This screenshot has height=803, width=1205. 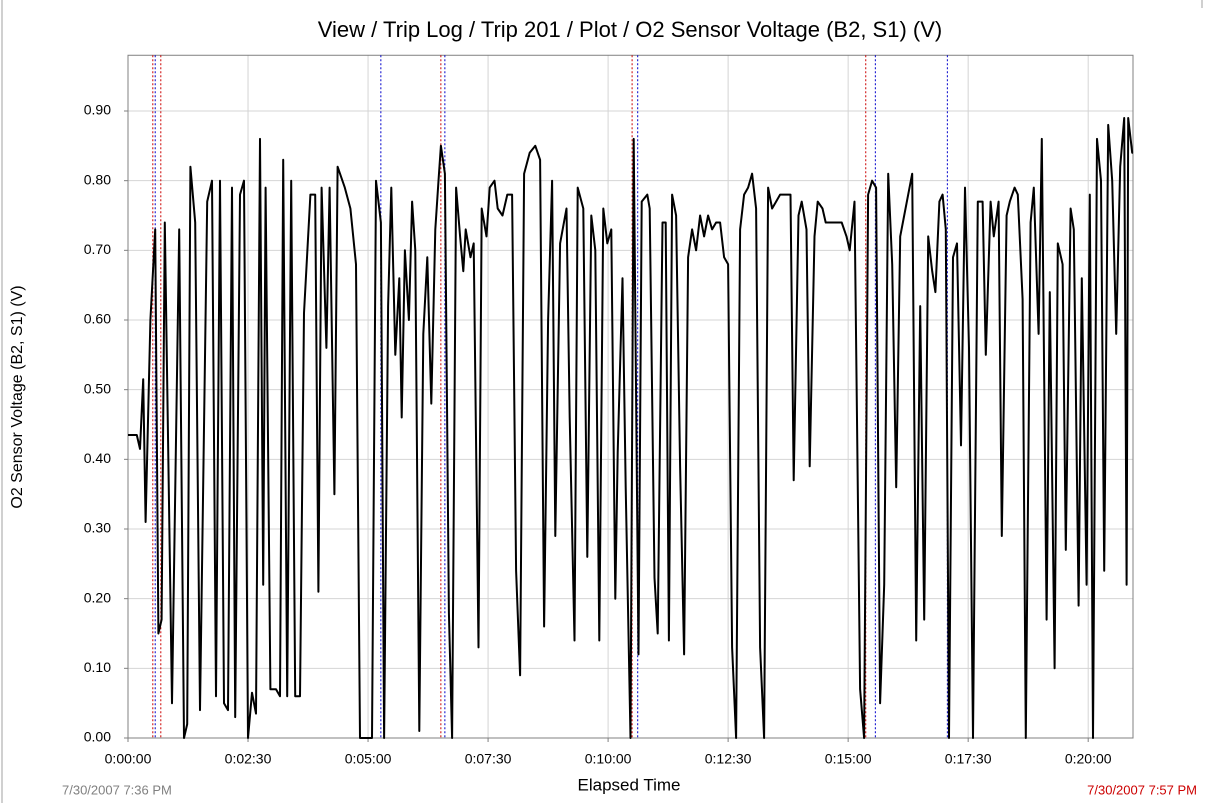 I want to click on x-tick-label: 0:05:00, so click(x=368, y=759).